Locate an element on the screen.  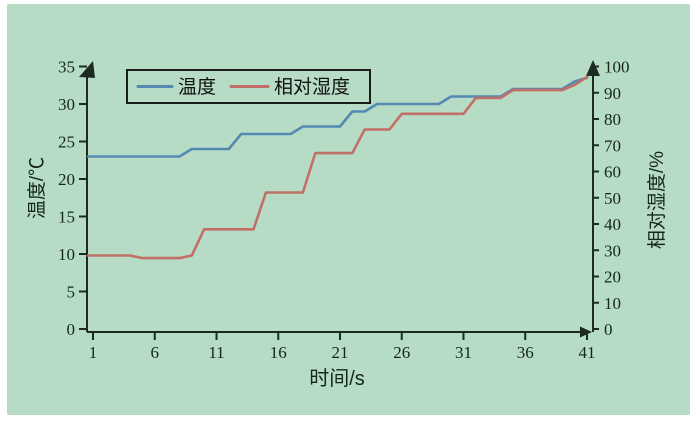
left-axis-ticks: 0 5 10 15 20 25 30 35 is located at coordinates (72, 198).